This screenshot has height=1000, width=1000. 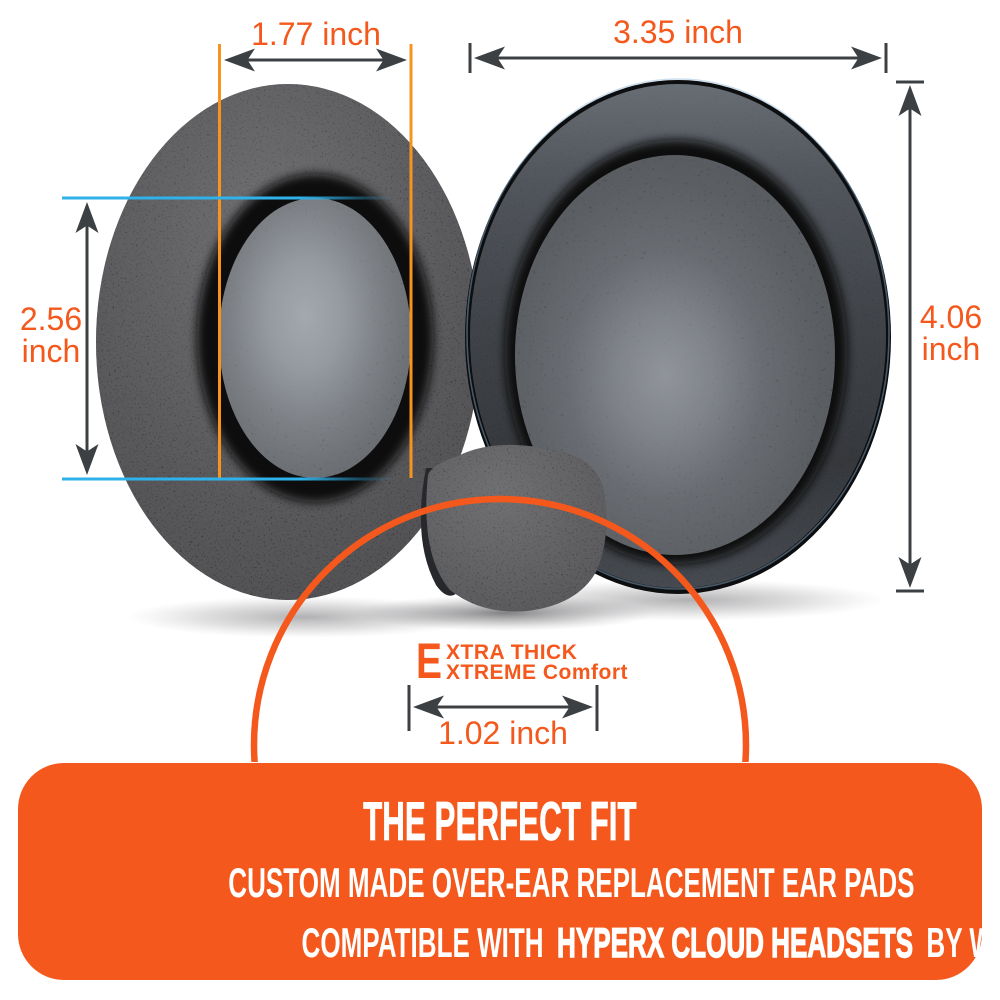 I want to click on banner-compat-bold: HYPERX CLOUD HEADSETS, so click(x=735, y=942).